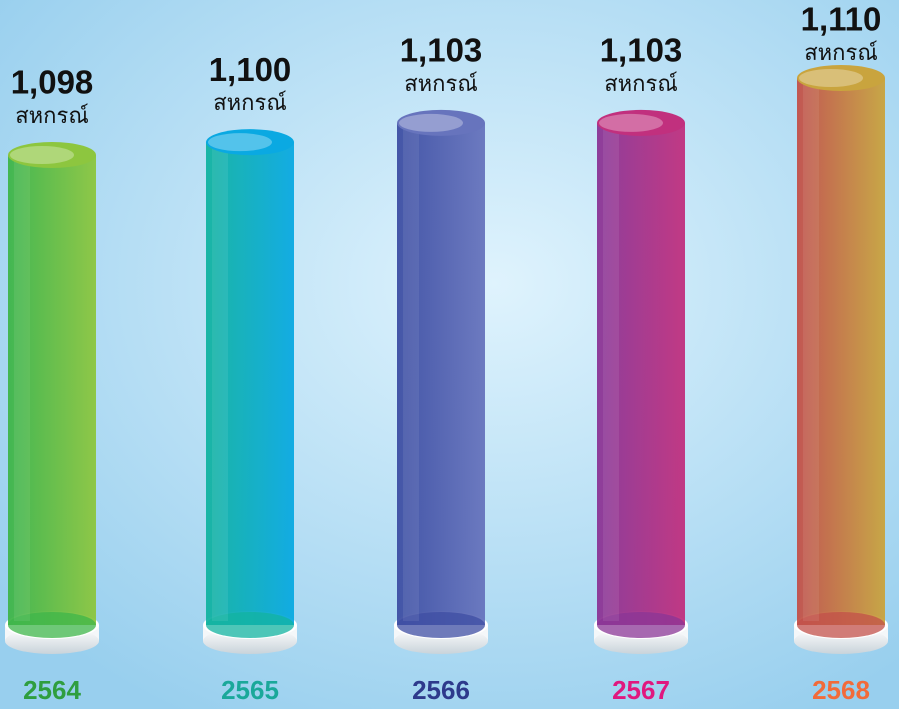 Image resolution: width=899 pixels, height=709 pixels. I want to click on x-tick-label: 2566, so click(441, 690).